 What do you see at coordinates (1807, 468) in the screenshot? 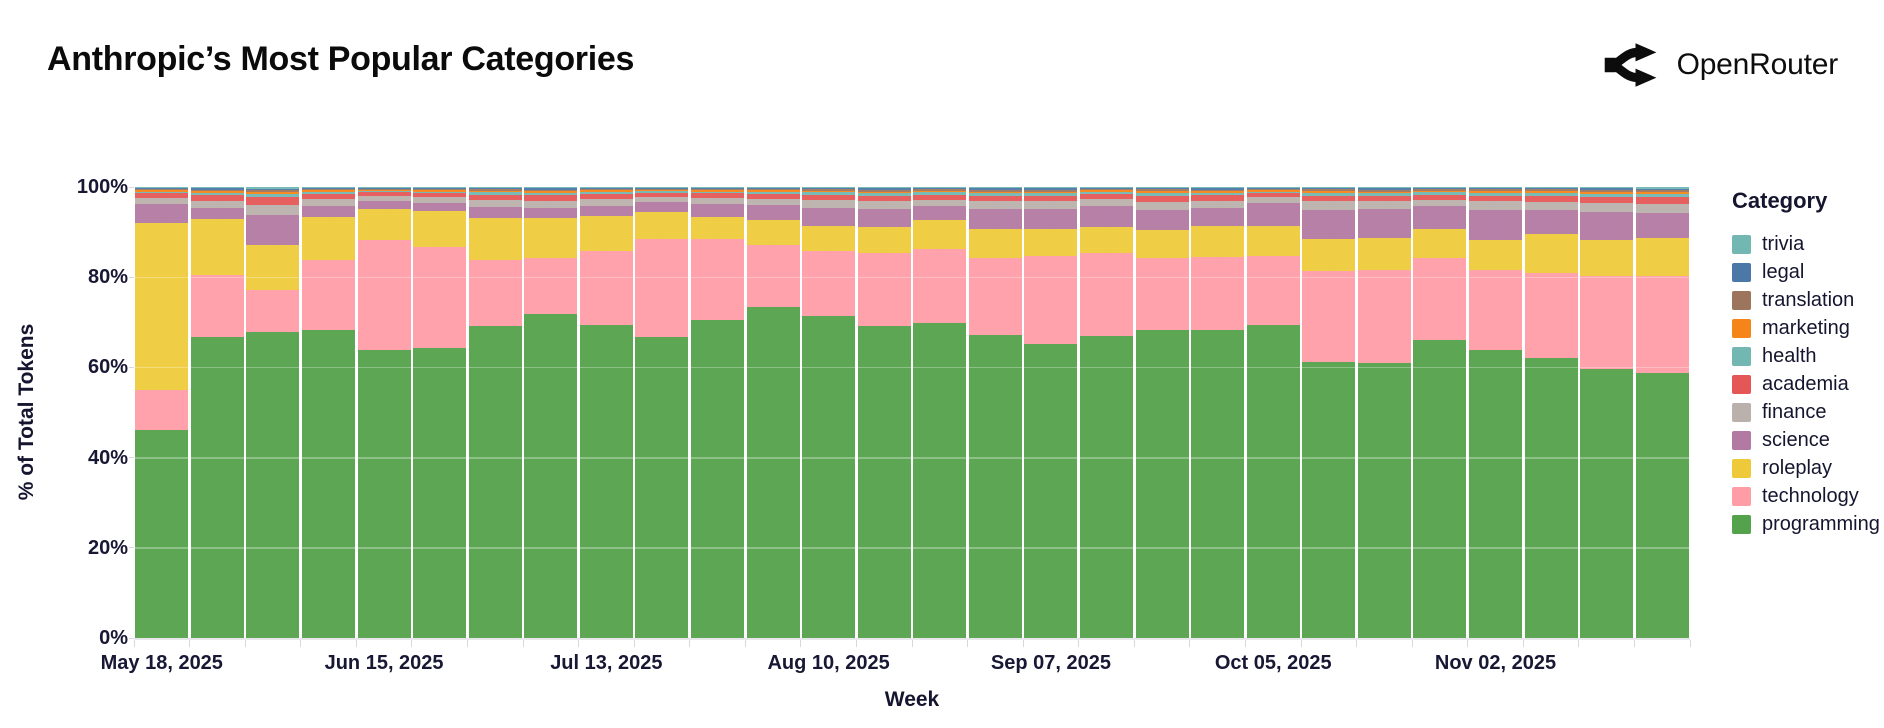
I see `legend-item-roleplay: roleplay` at bounding box center [1807, 468].